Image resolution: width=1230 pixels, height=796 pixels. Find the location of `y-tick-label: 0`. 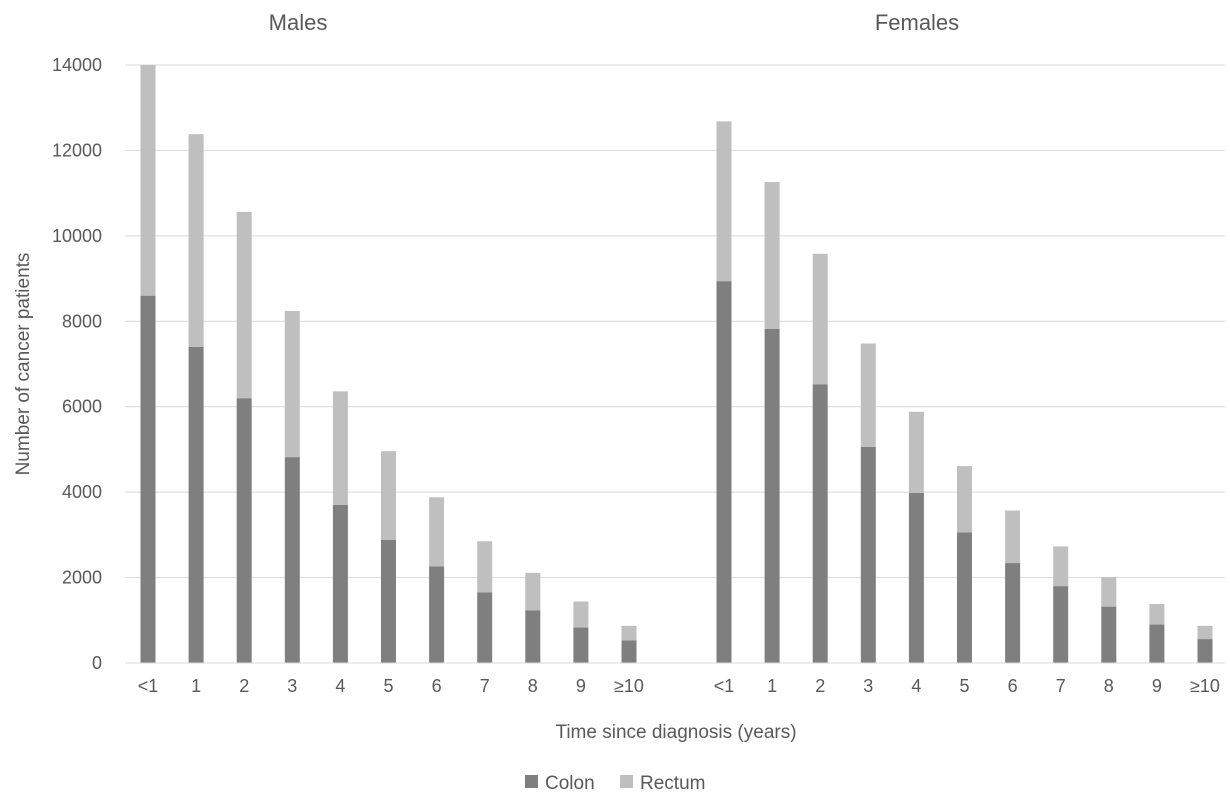

y-tick-label: 0 is located at coordinates (97, 663).